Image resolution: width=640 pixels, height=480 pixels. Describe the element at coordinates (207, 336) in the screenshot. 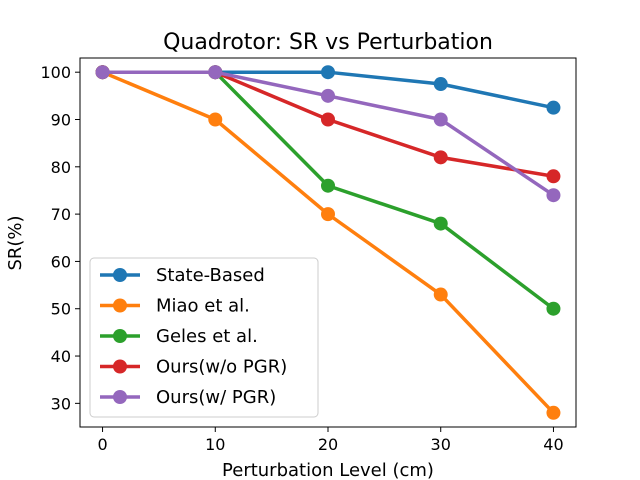

I see `legend-label: Geles et al.` at that location.